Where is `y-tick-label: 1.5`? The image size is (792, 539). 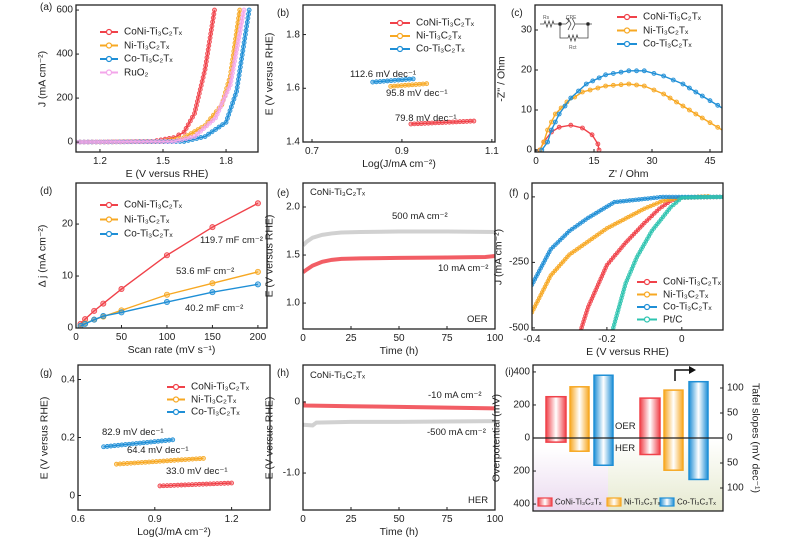
y-tick-label: 1.5 is located at coordinates (293, 255).